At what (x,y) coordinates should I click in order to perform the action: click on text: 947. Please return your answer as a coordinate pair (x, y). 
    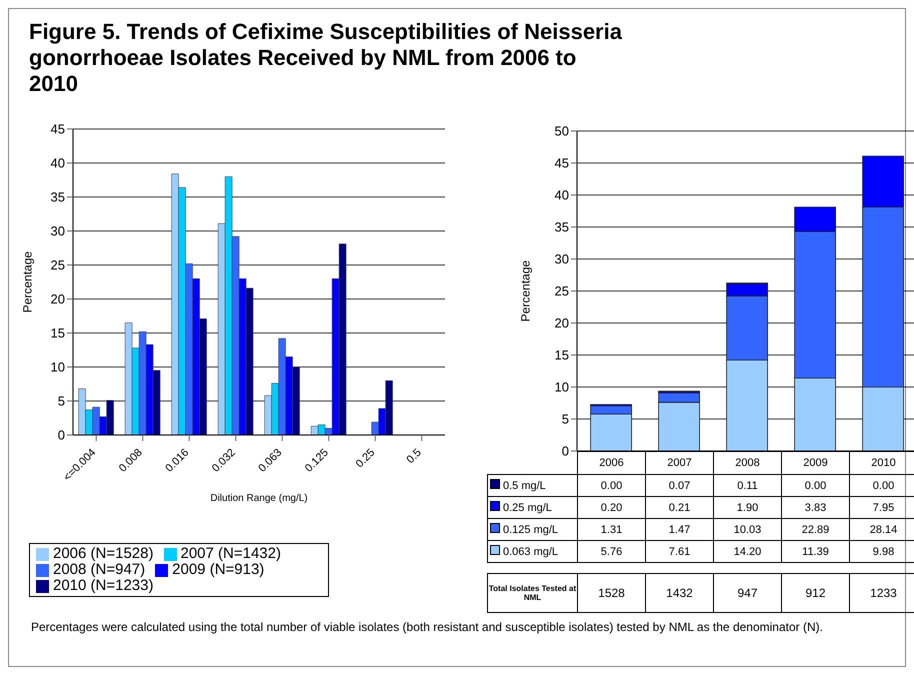
    Looking at the image, I should click on (748, 593).